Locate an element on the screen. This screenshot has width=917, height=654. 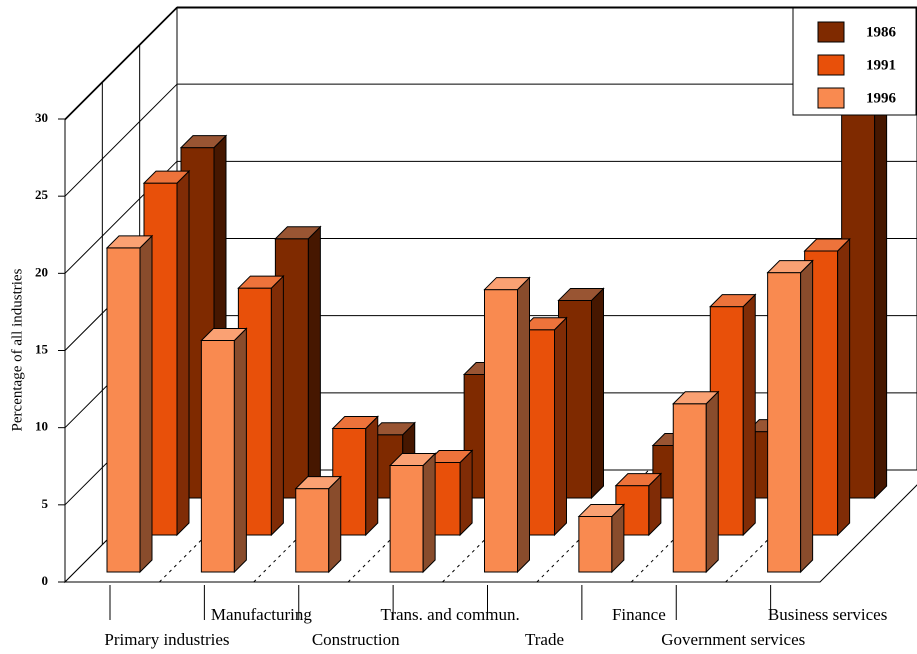
x-tick-label: Government services is located at coordinates (733, 639).